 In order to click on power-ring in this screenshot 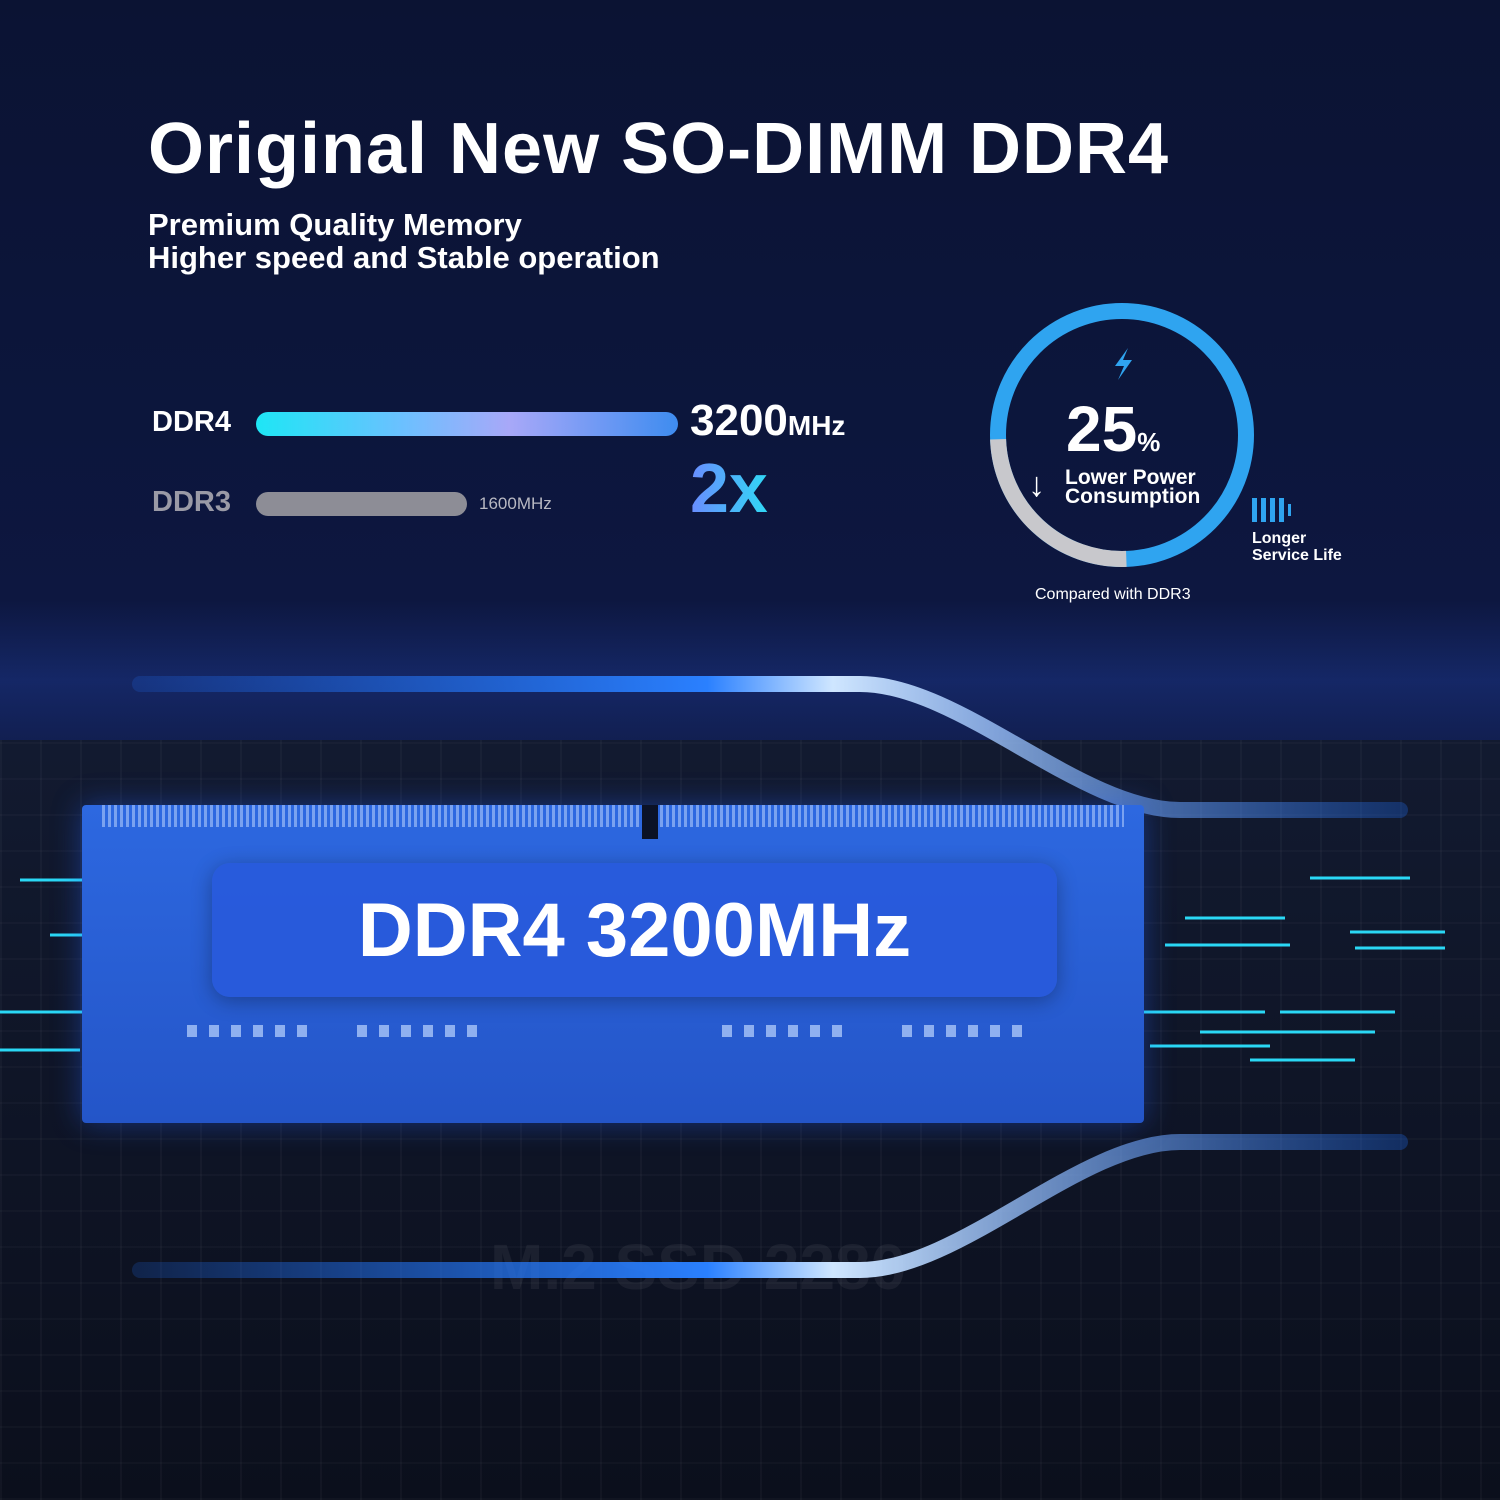, I will do `click(1122, 435)`.